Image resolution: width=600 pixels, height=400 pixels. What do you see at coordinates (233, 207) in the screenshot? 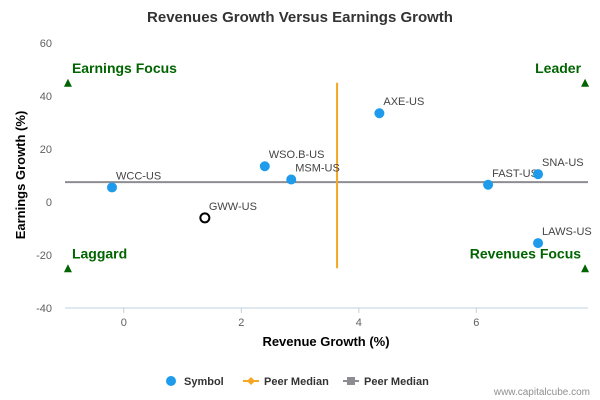
I see `highlight-data-label: GWW-US` at bounding box center [233, 207].